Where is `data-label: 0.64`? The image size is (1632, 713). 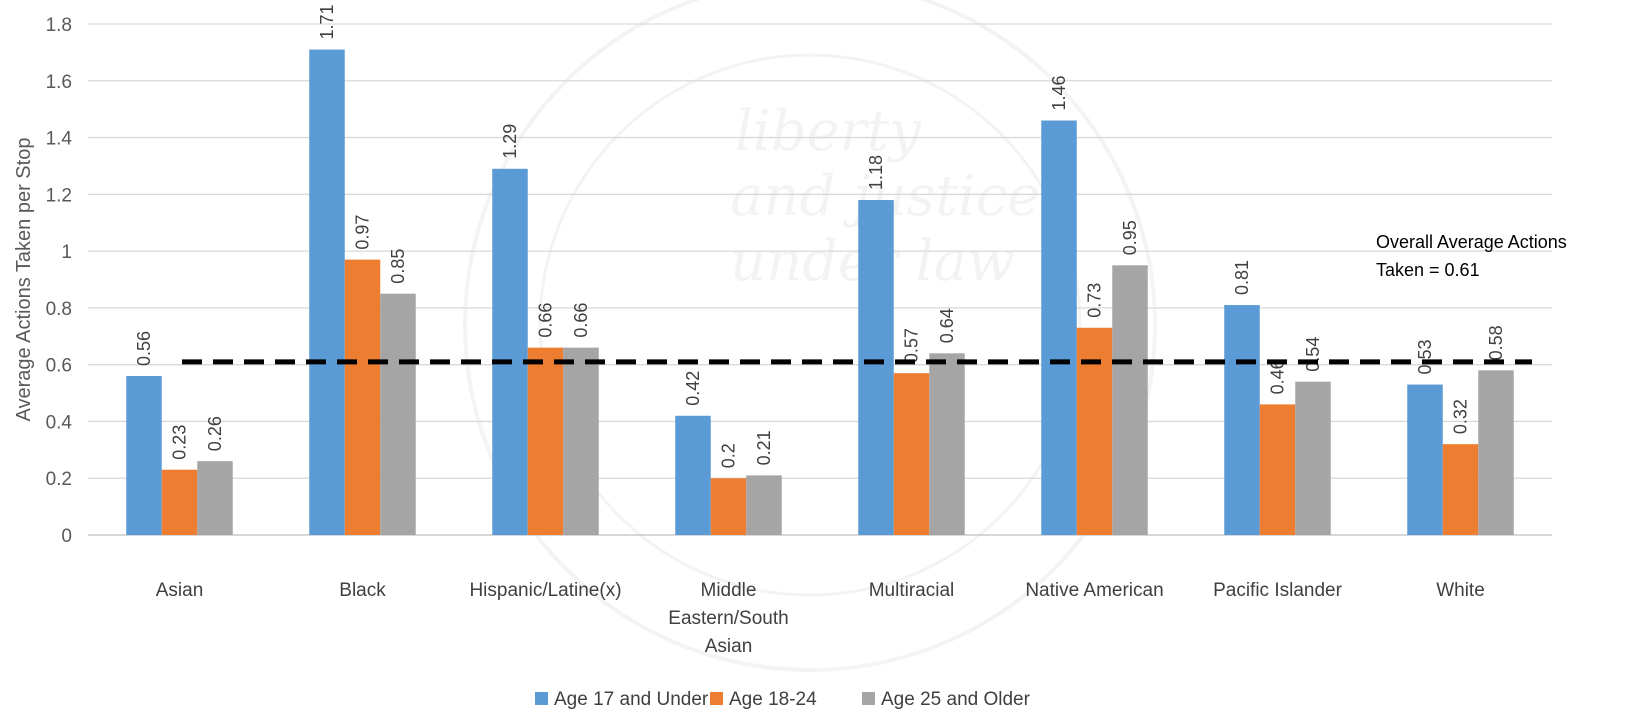
data-label: 0.64 is located at coordinates (947, 325).